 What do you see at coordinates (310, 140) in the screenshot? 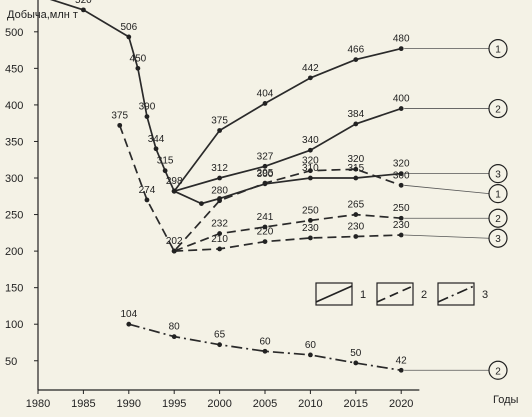
I see `data-label: 340` at bounding box center [310, 140].